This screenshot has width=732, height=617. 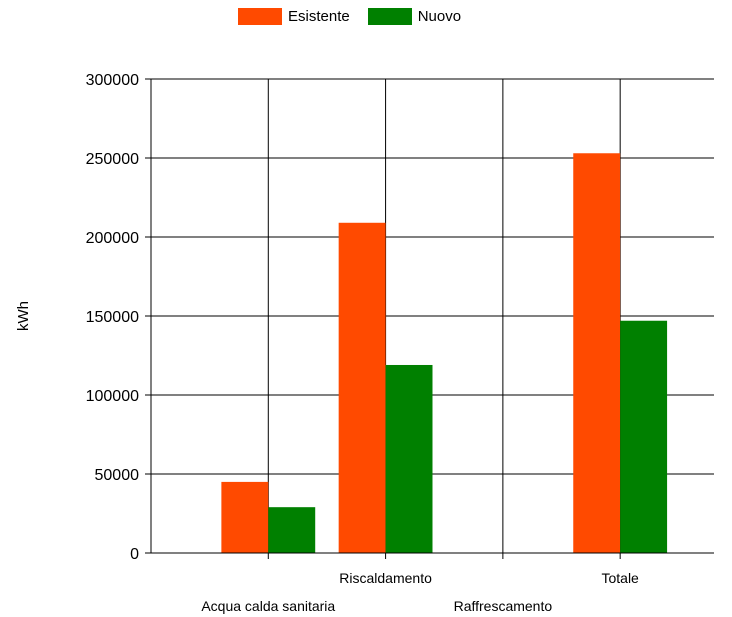 What do you see at coordinates (112, 159) in the screenshot?
I see `y-tick-label-5: 250000` at bounding box center [112, 159].